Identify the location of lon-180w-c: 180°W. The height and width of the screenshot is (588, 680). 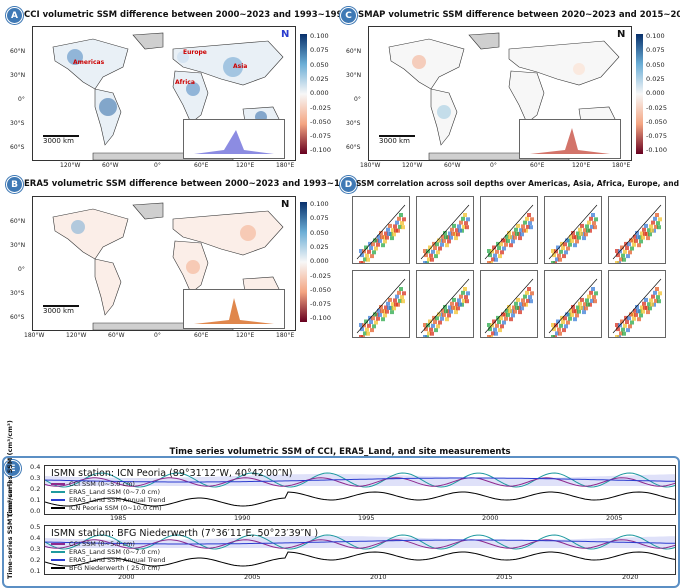
(370, 165).